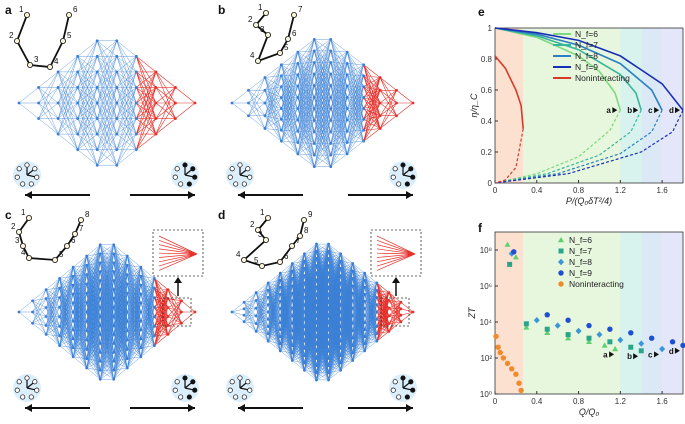  I want to click on series-line-lower, so click(589, 146).